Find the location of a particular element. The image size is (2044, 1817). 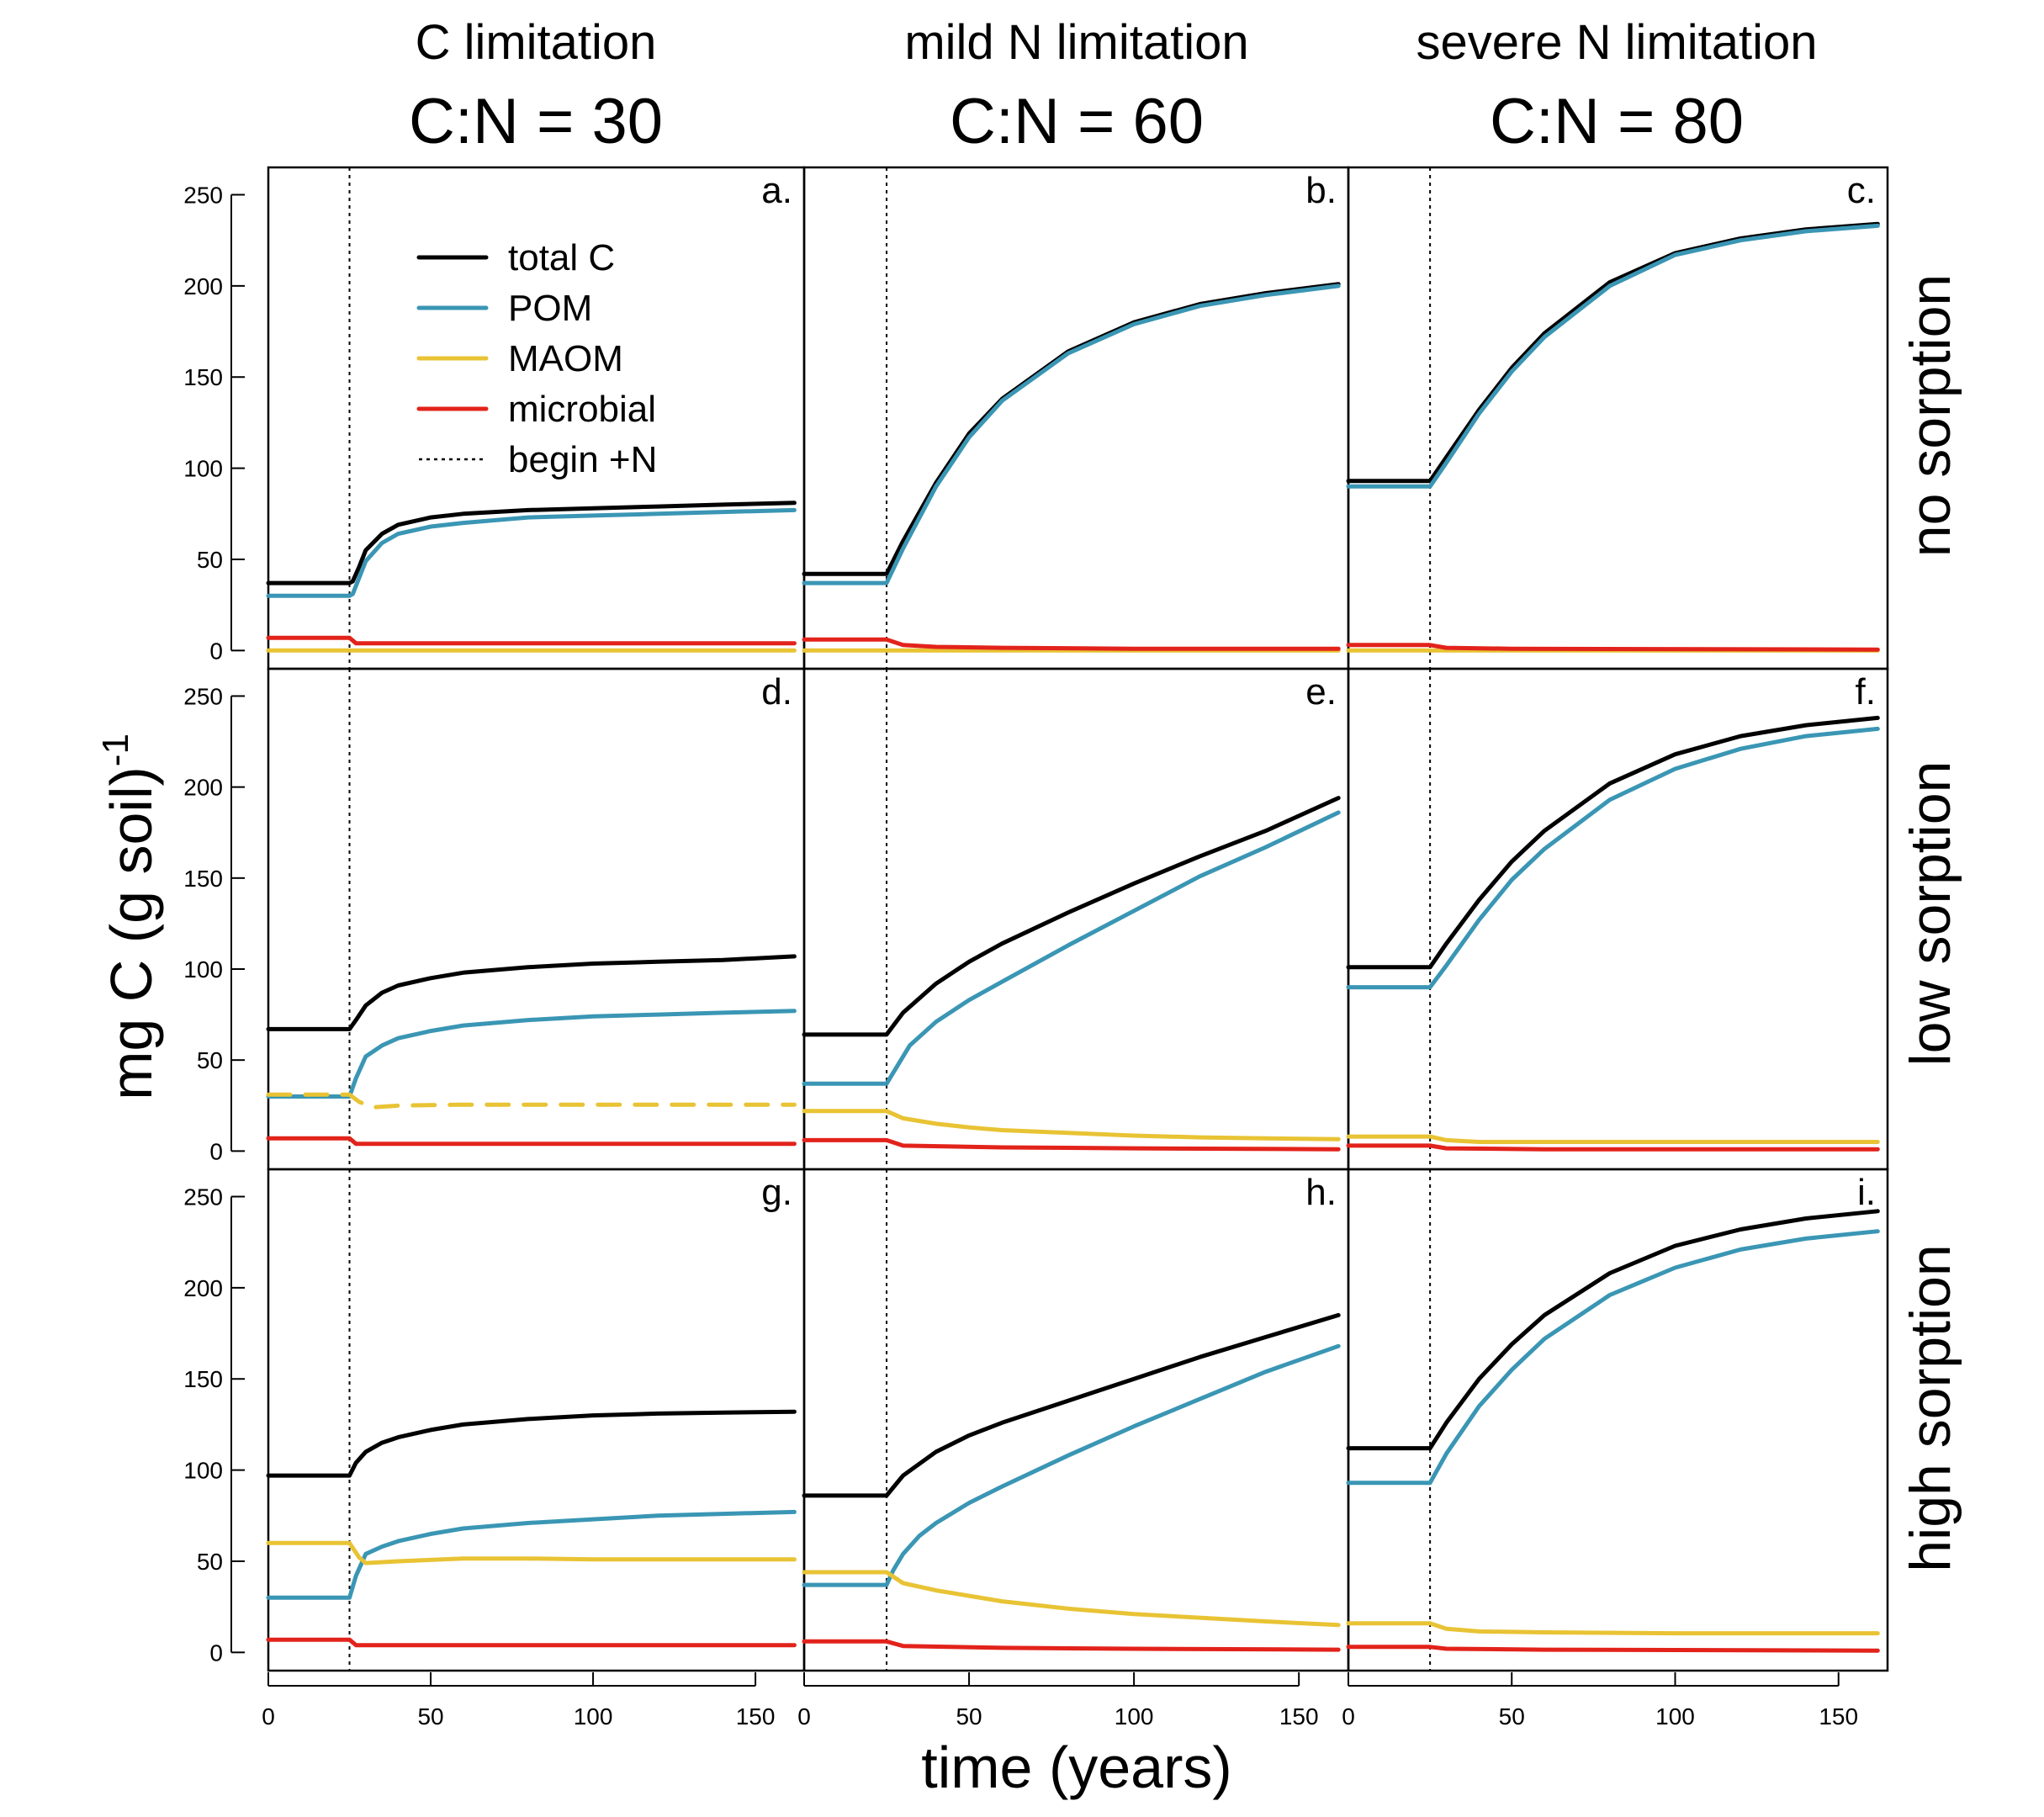

column-ratio-2: C:N = 60 is located at coordinates (1077, 121).